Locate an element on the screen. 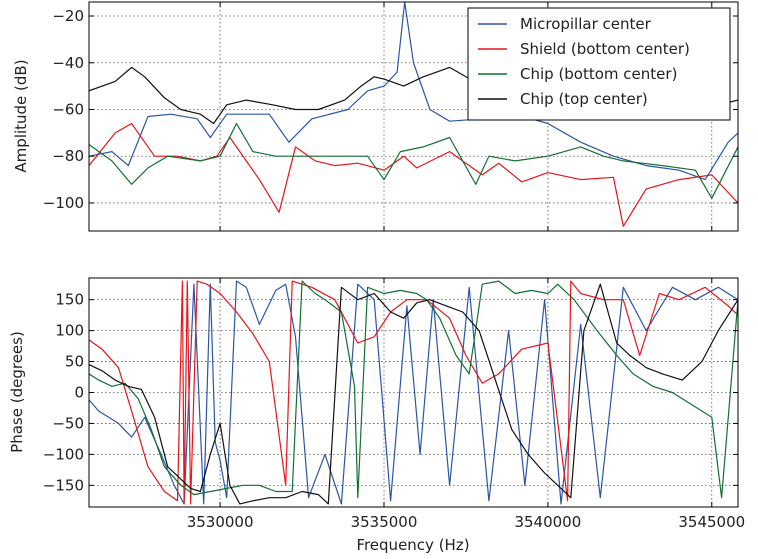  amplitude-series-chip-bottom-center is located at coordinates (413, 160).